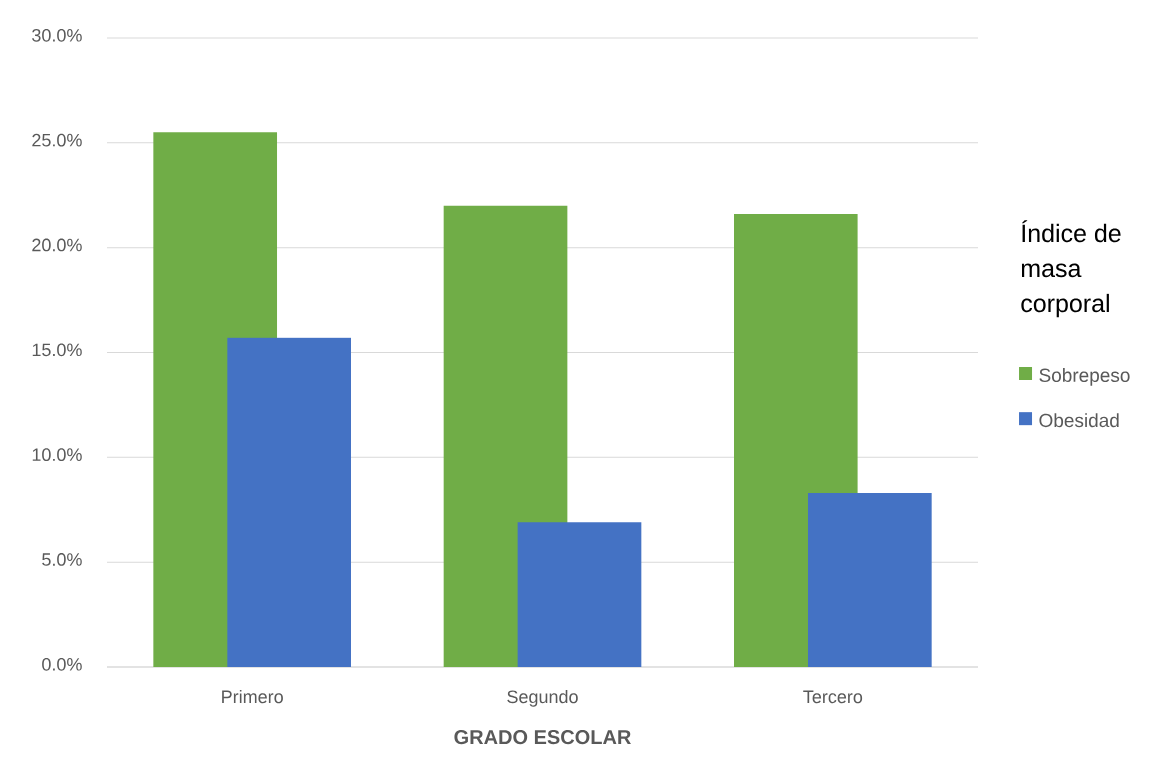 The width and height of the screenshot is (1156, 780). What do you see at coordinates (542, 698) in the screenshot?
I see `x-tick-label: Segundo` at bounding box center [542, 698].